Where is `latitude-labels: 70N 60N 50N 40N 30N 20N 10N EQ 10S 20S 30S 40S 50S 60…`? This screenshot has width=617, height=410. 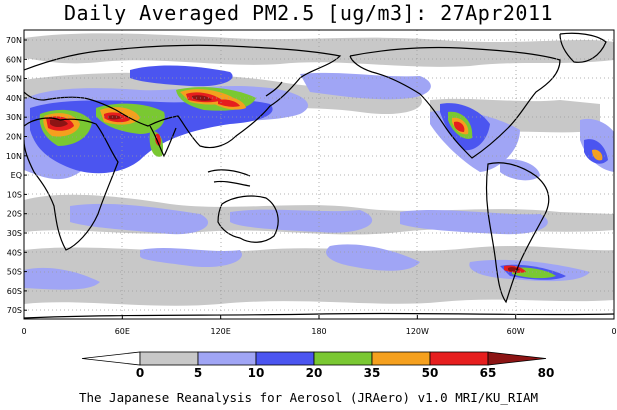 latitude-labels: 70N 60N 50N 40N 30N 20N 10N EQ 10S 20S 30S 40S 50S 60… is located at coordinates (16, 175).